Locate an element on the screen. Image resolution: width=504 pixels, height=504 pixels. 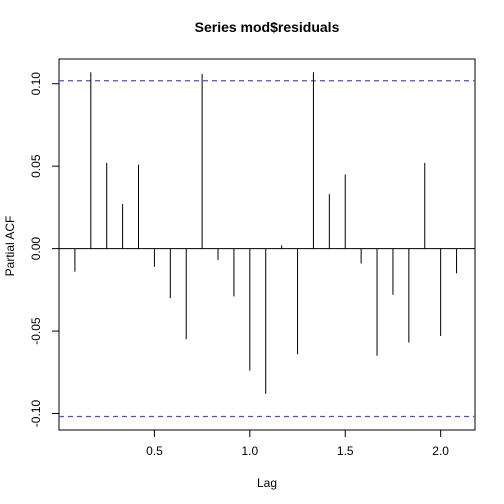
chart-title: Series mod$residuals is located at coordinates (267, 27).